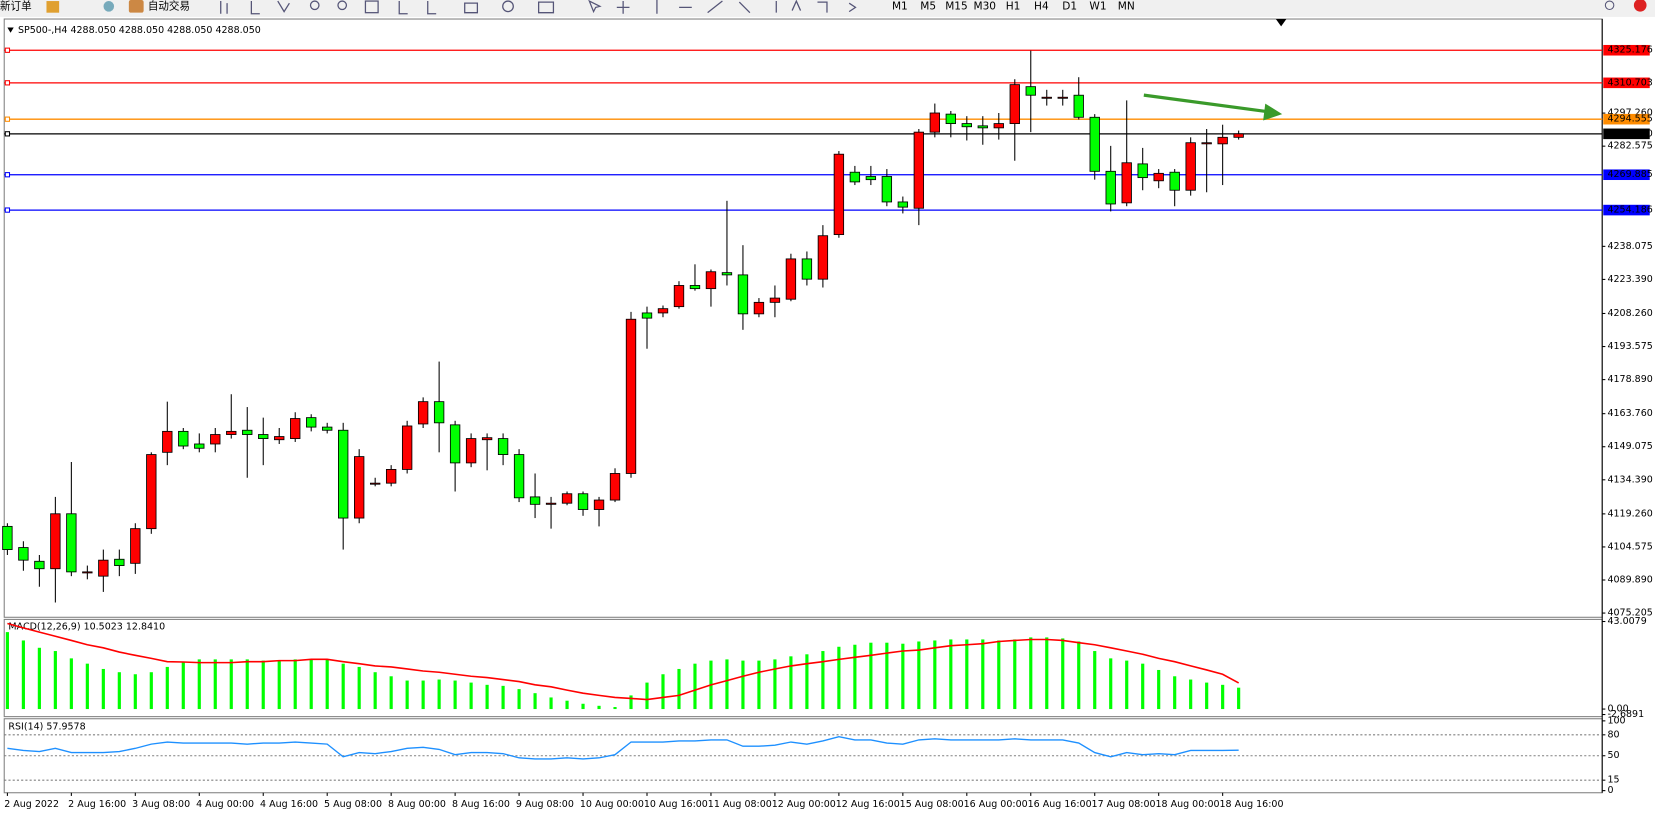 The width and height of the screenshot is (1655, 816). What do you see at coordinates (353, 804) in the screenshot?
I see `x-tick-label: 5 Aug 08:00` at bounding box center [353, 804].